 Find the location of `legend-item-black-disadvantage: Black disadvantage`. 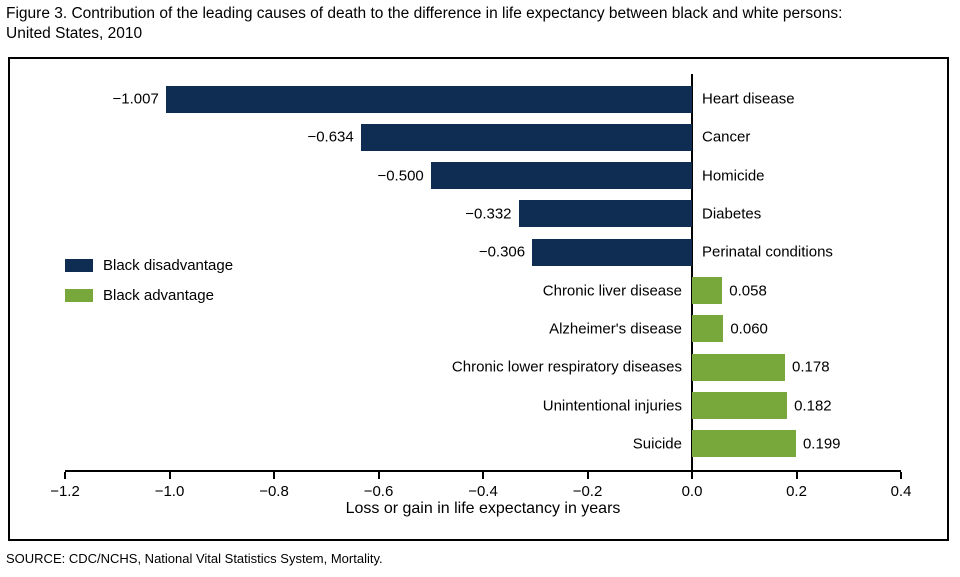

legend-item-black-disadvantage: Black disadvantage is located at coordinates (149, 265).